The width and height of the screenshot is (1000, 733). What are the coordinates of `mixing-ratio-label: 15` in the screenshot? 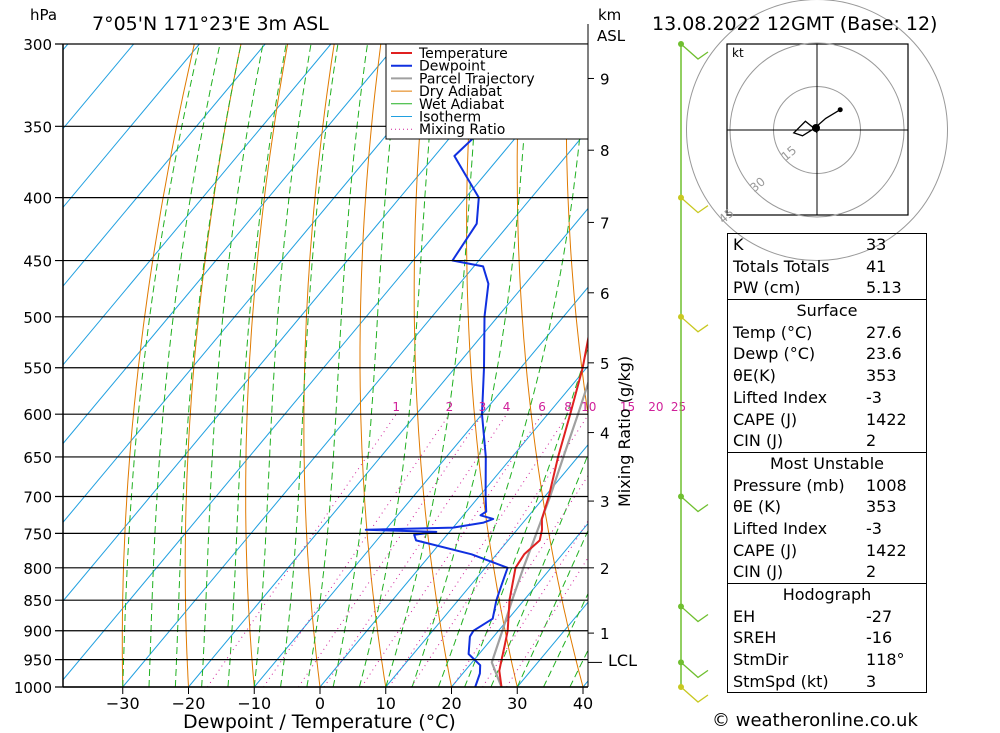 It's located at (627, 407).